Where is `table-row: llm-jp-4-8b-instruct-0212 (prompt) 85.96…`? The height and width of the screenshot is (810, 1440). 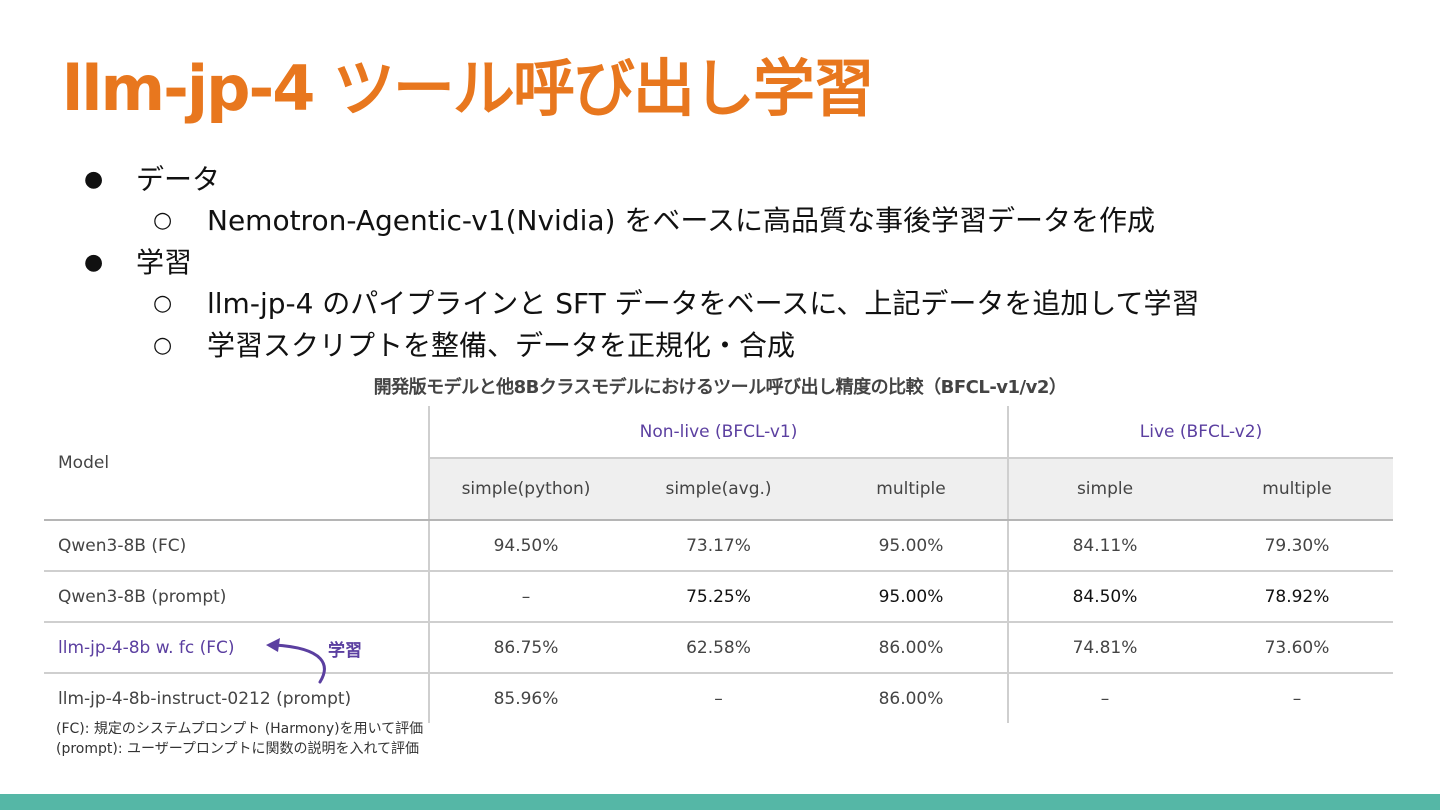
table-row: llm-jp-4-8b-instruct-0212 (prompt) 85.96… is located at coordinates (718, 698).